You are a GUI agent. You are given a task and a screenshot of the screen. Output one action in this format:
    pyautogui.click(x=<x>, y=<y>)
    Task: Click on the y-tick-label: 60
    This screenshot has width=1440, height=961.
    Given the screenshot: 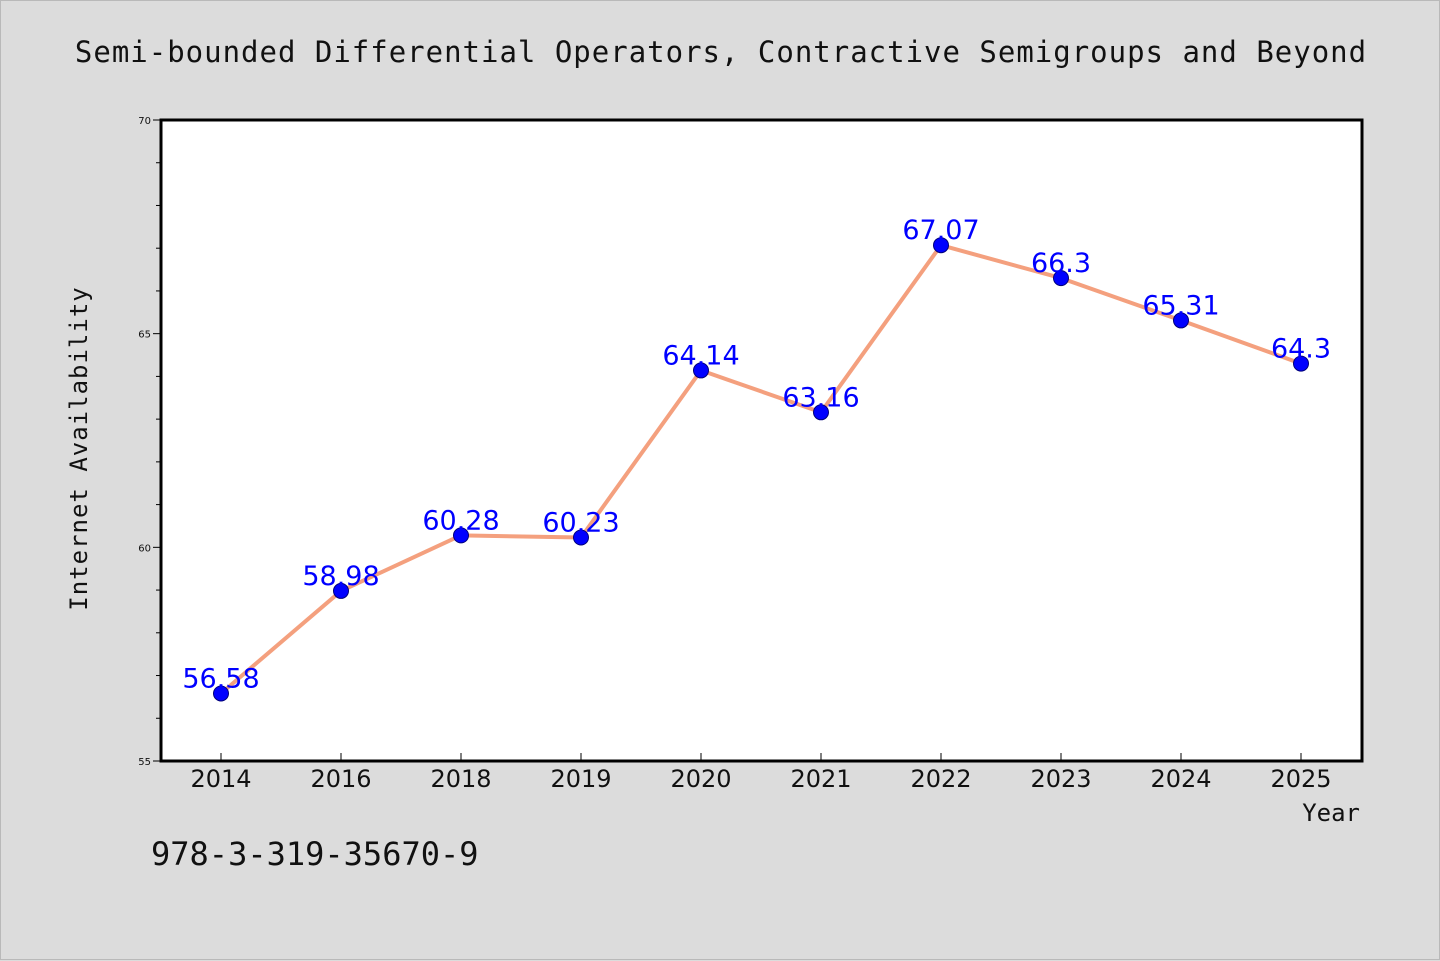 What is the action you would take?
    pyautogui.click(x=144, y=548)
    